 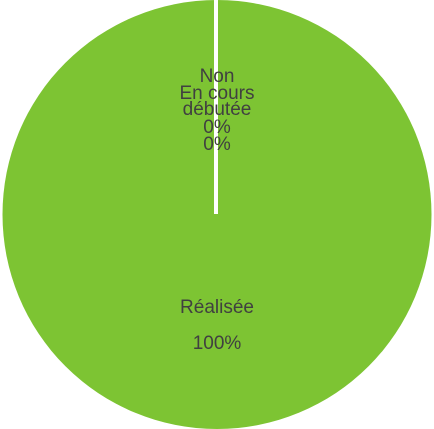 I want to click on pie-labels: Non débutée 0% En cours 0% Réalisée 100%, so click(x=217, y=210).